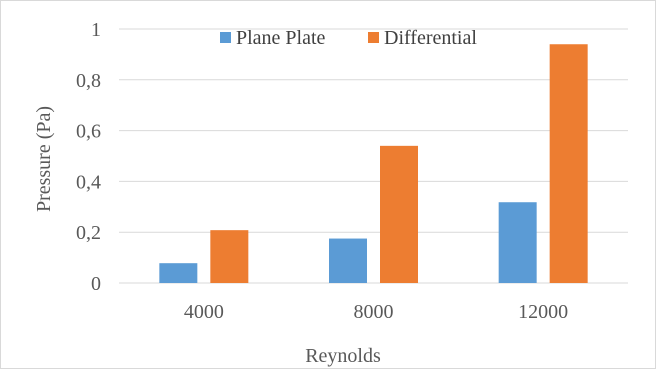 This screenshot has width=656, height=370. I want to click on y-tick-label: 0,2, so click(88, 233).